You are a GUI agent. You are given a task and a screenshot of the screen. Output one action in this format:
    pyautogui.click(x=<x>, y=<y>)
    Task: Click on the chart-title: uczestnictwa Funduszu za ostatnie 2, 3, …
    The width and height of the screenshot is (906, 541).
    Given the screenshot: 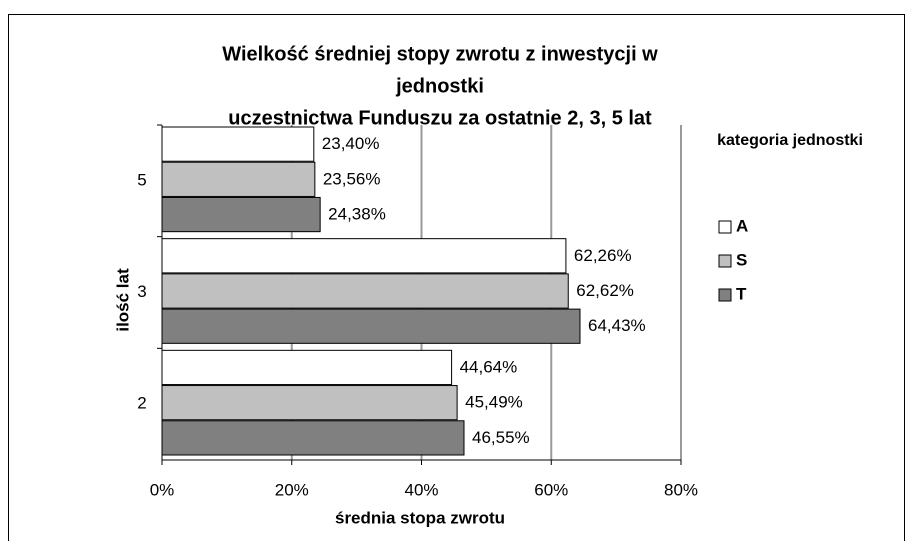 What is the action you would take?
    pyautogui.click(x=440, y=118)
    